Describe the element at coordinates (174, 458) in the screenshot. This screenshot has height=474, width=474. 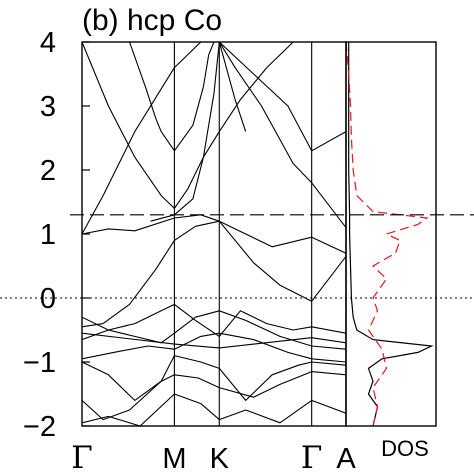
I see `k-label-1: M` at that location.